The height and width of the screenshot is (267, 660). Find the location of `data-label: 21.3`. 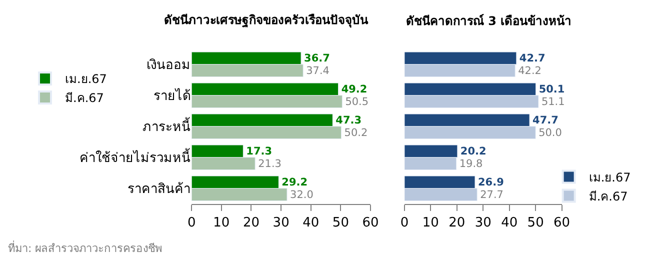

data-label: 21.3 is located at coordinates (270, 164).